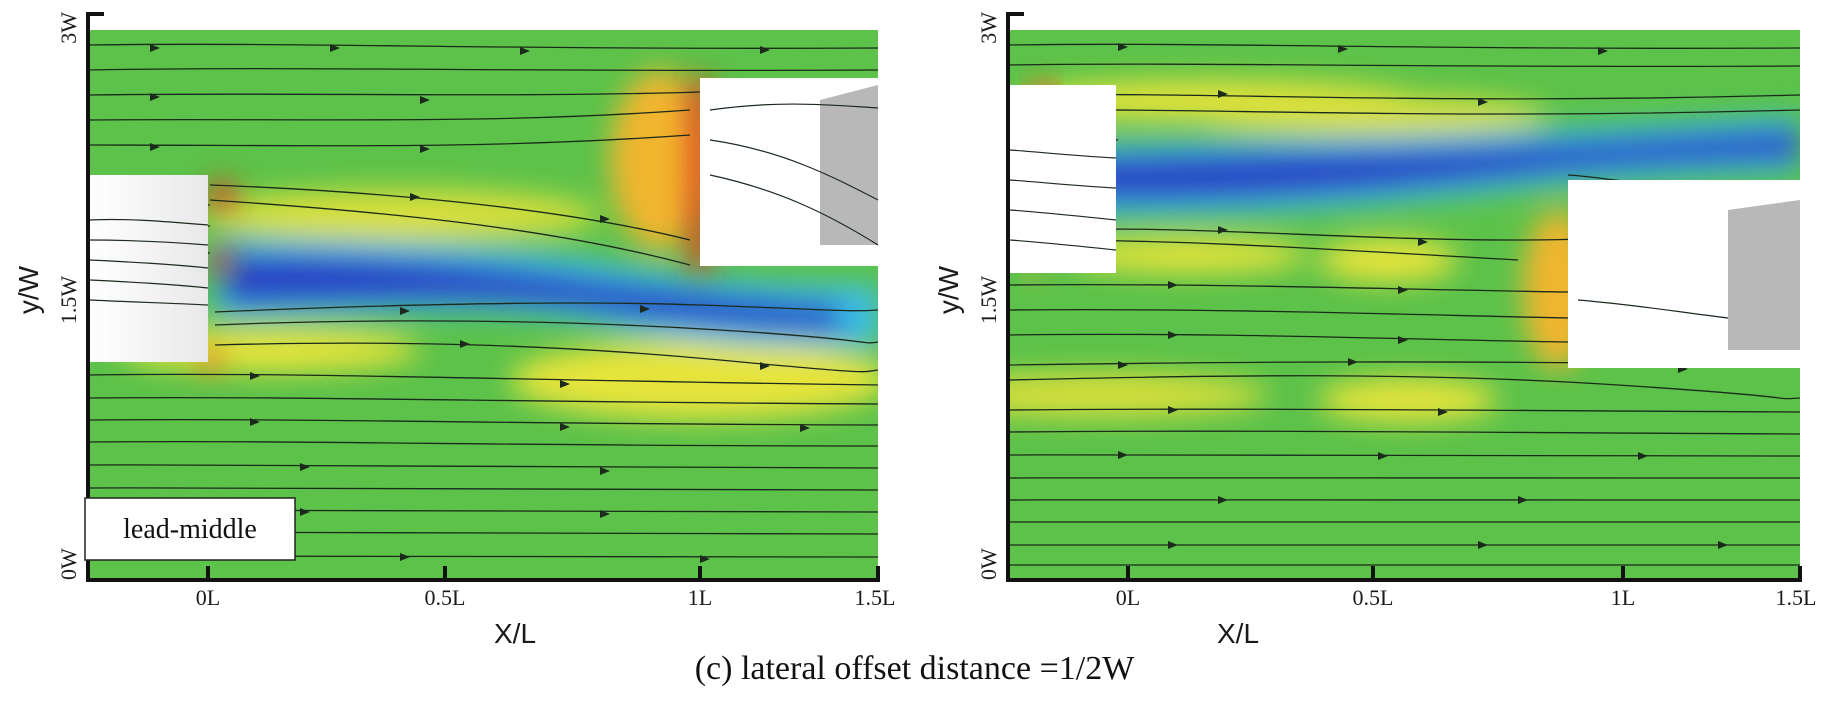  Describe the element at coordinates (914, 668) in the screenshot. I see `figure-caption: (c) lateral offset distance =1/2W` at that location.